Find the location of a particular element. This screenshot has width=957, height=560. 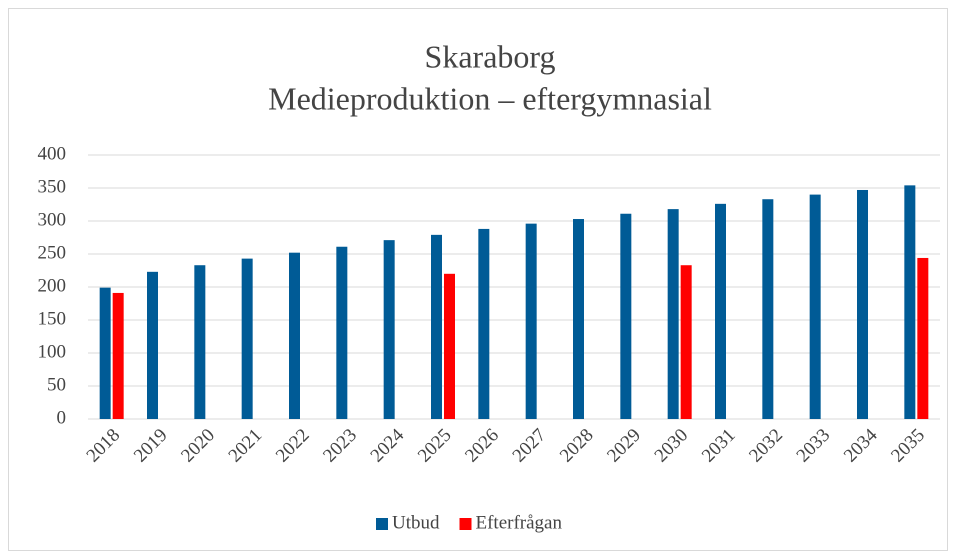

legend-label: Utbud is located at coordinates (416, 522).